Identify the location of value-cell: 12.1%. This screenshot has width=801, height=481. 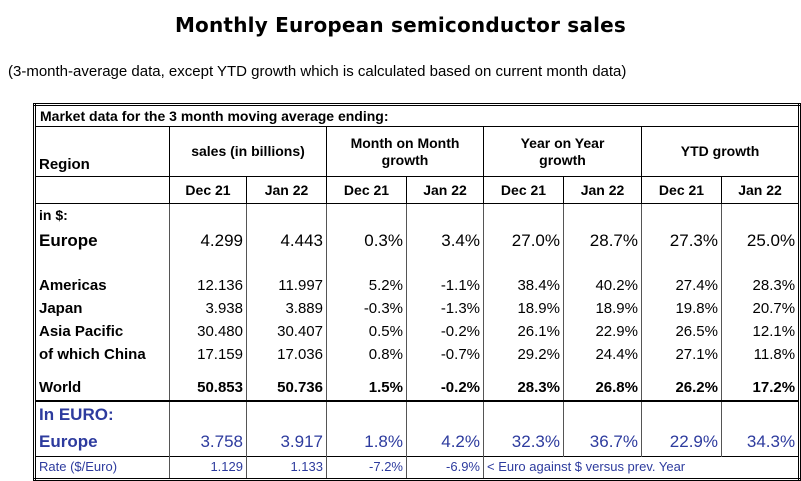
(760, 331).